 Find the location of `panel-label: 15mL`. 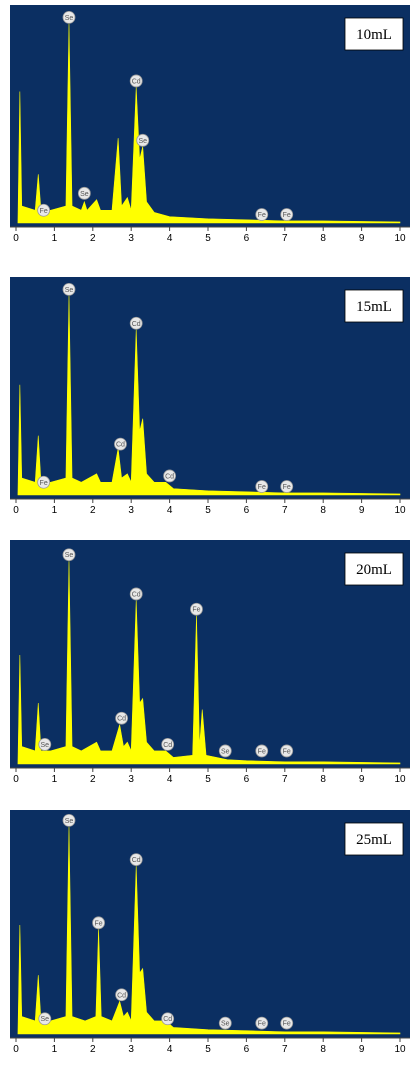

panel-label: 15mL is located at coordinates (374, 307).